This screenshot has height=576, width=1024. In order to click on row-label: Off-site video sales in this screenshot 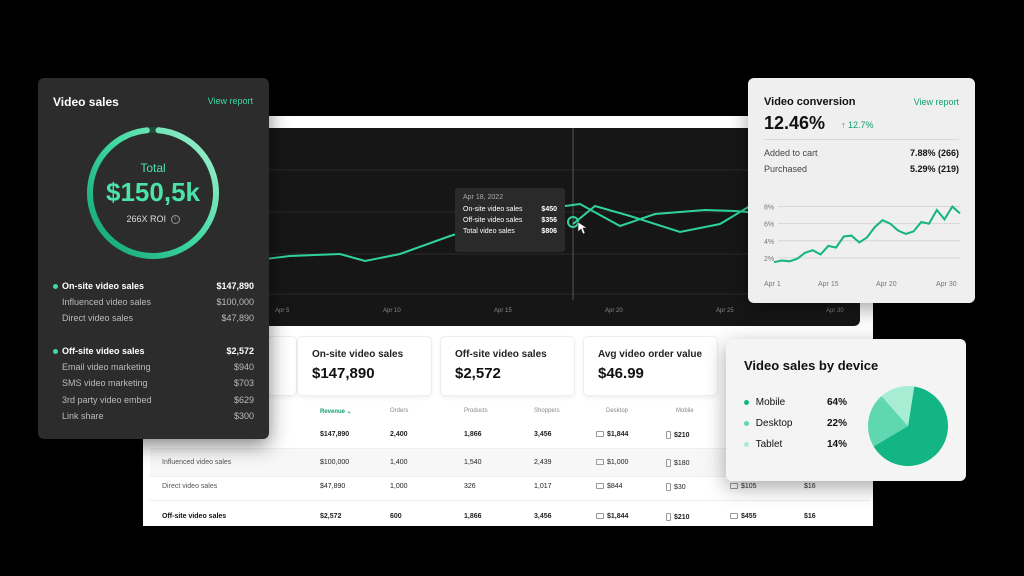, I will do `click(194, 516)`.